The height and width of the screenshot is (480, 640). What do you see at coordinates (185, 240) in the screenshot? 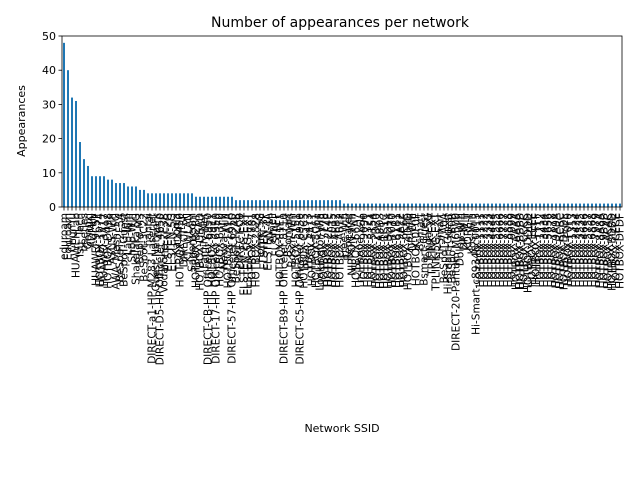
I see `x-tick-label: DIRECT-5F` at bounding box center [185, 240].